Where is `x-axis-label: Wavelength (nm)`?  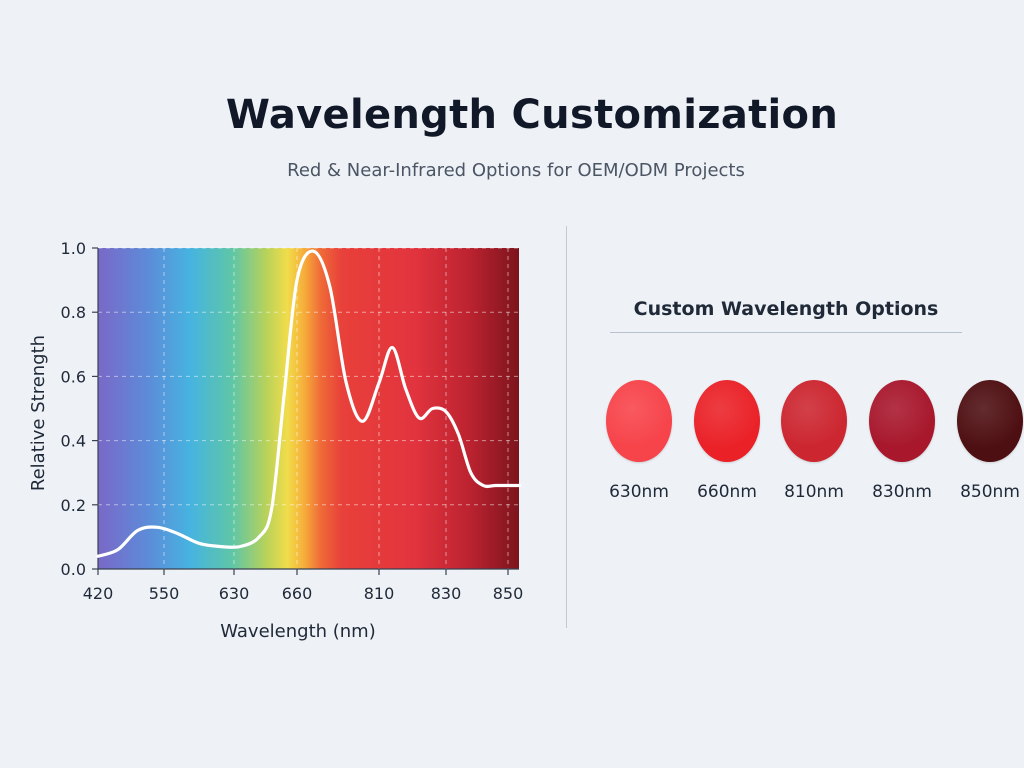
x-axis-label: Wavelength (nm) is located at coordinates (298, 631).